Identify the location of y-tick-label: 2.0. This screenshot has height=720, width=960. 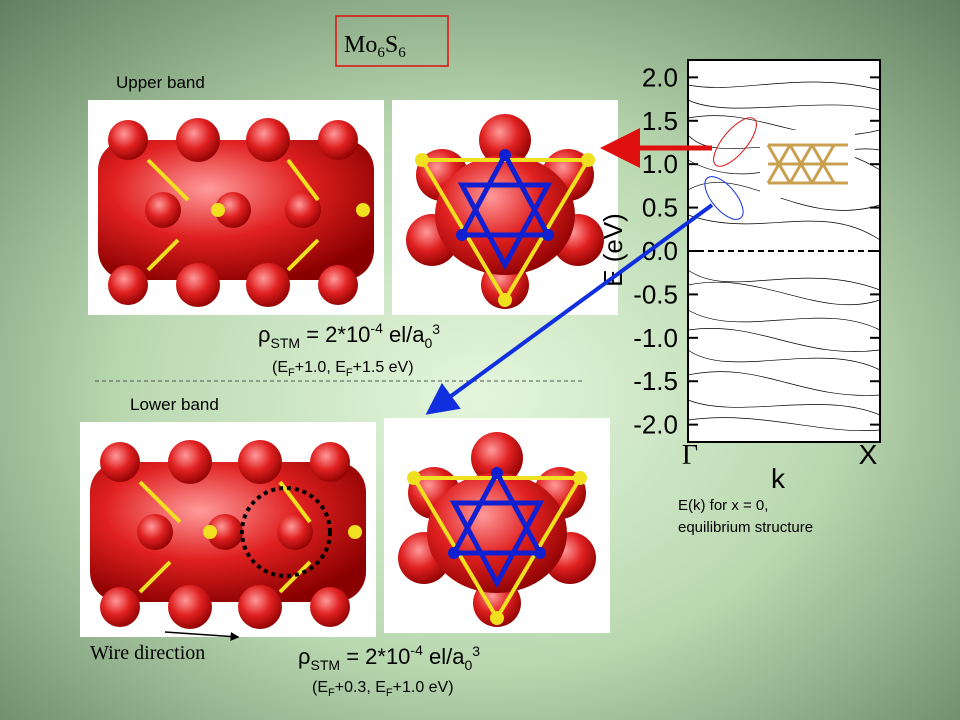
(660, 77).